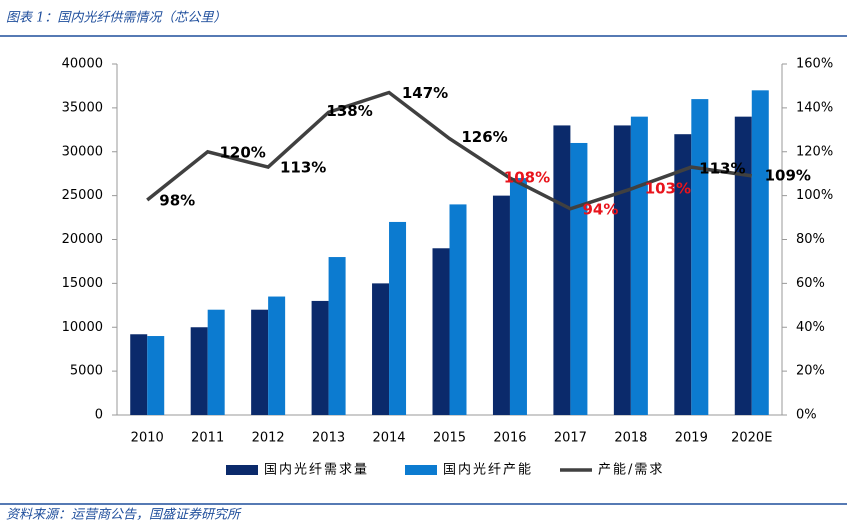 Image resolution: width=847 pixels, height=528 pixels. I want to click on legend-label: 国内光纤需求量, so click(316, 470).